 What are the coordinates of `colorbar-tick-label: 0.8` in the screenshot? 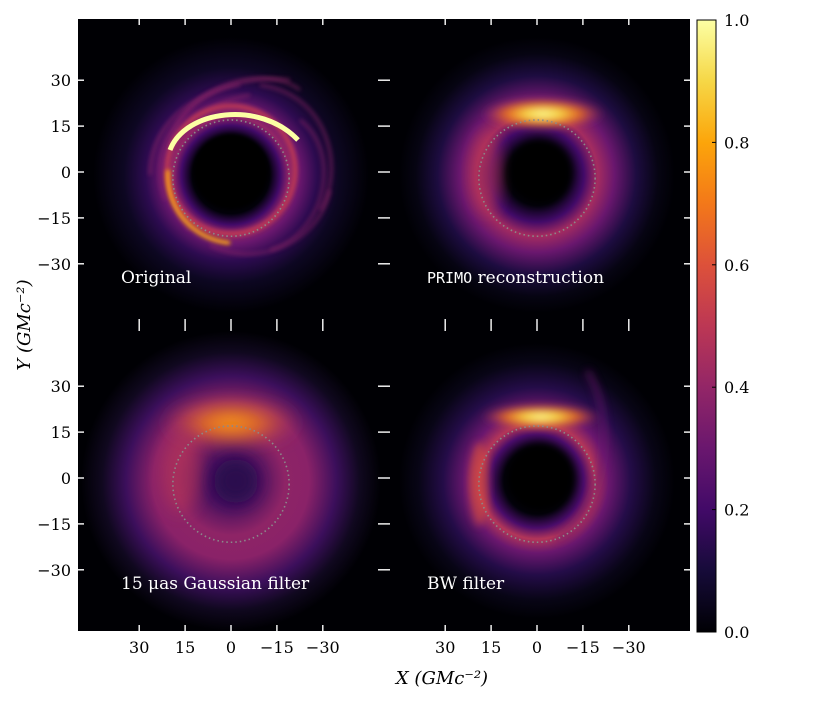 It's located at (736, 142).